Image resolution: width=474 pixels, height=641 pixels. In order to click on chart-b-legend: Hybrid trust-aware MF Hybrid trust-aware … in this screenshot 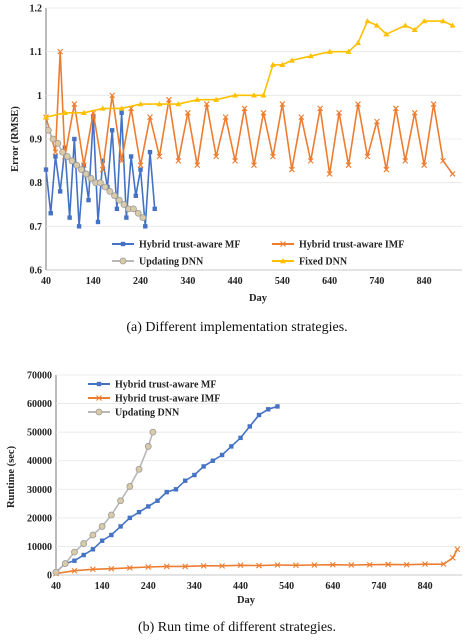, I will do `click(154, 399)`.